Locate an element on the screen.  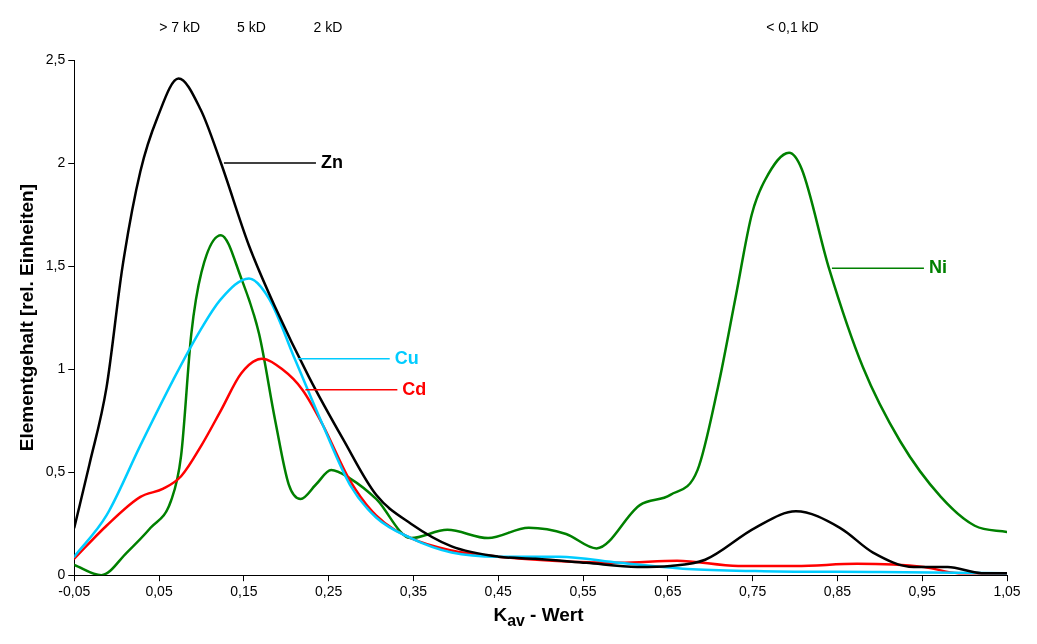
x-tick-label: 1,05 is located at coordinates (1007, 591).